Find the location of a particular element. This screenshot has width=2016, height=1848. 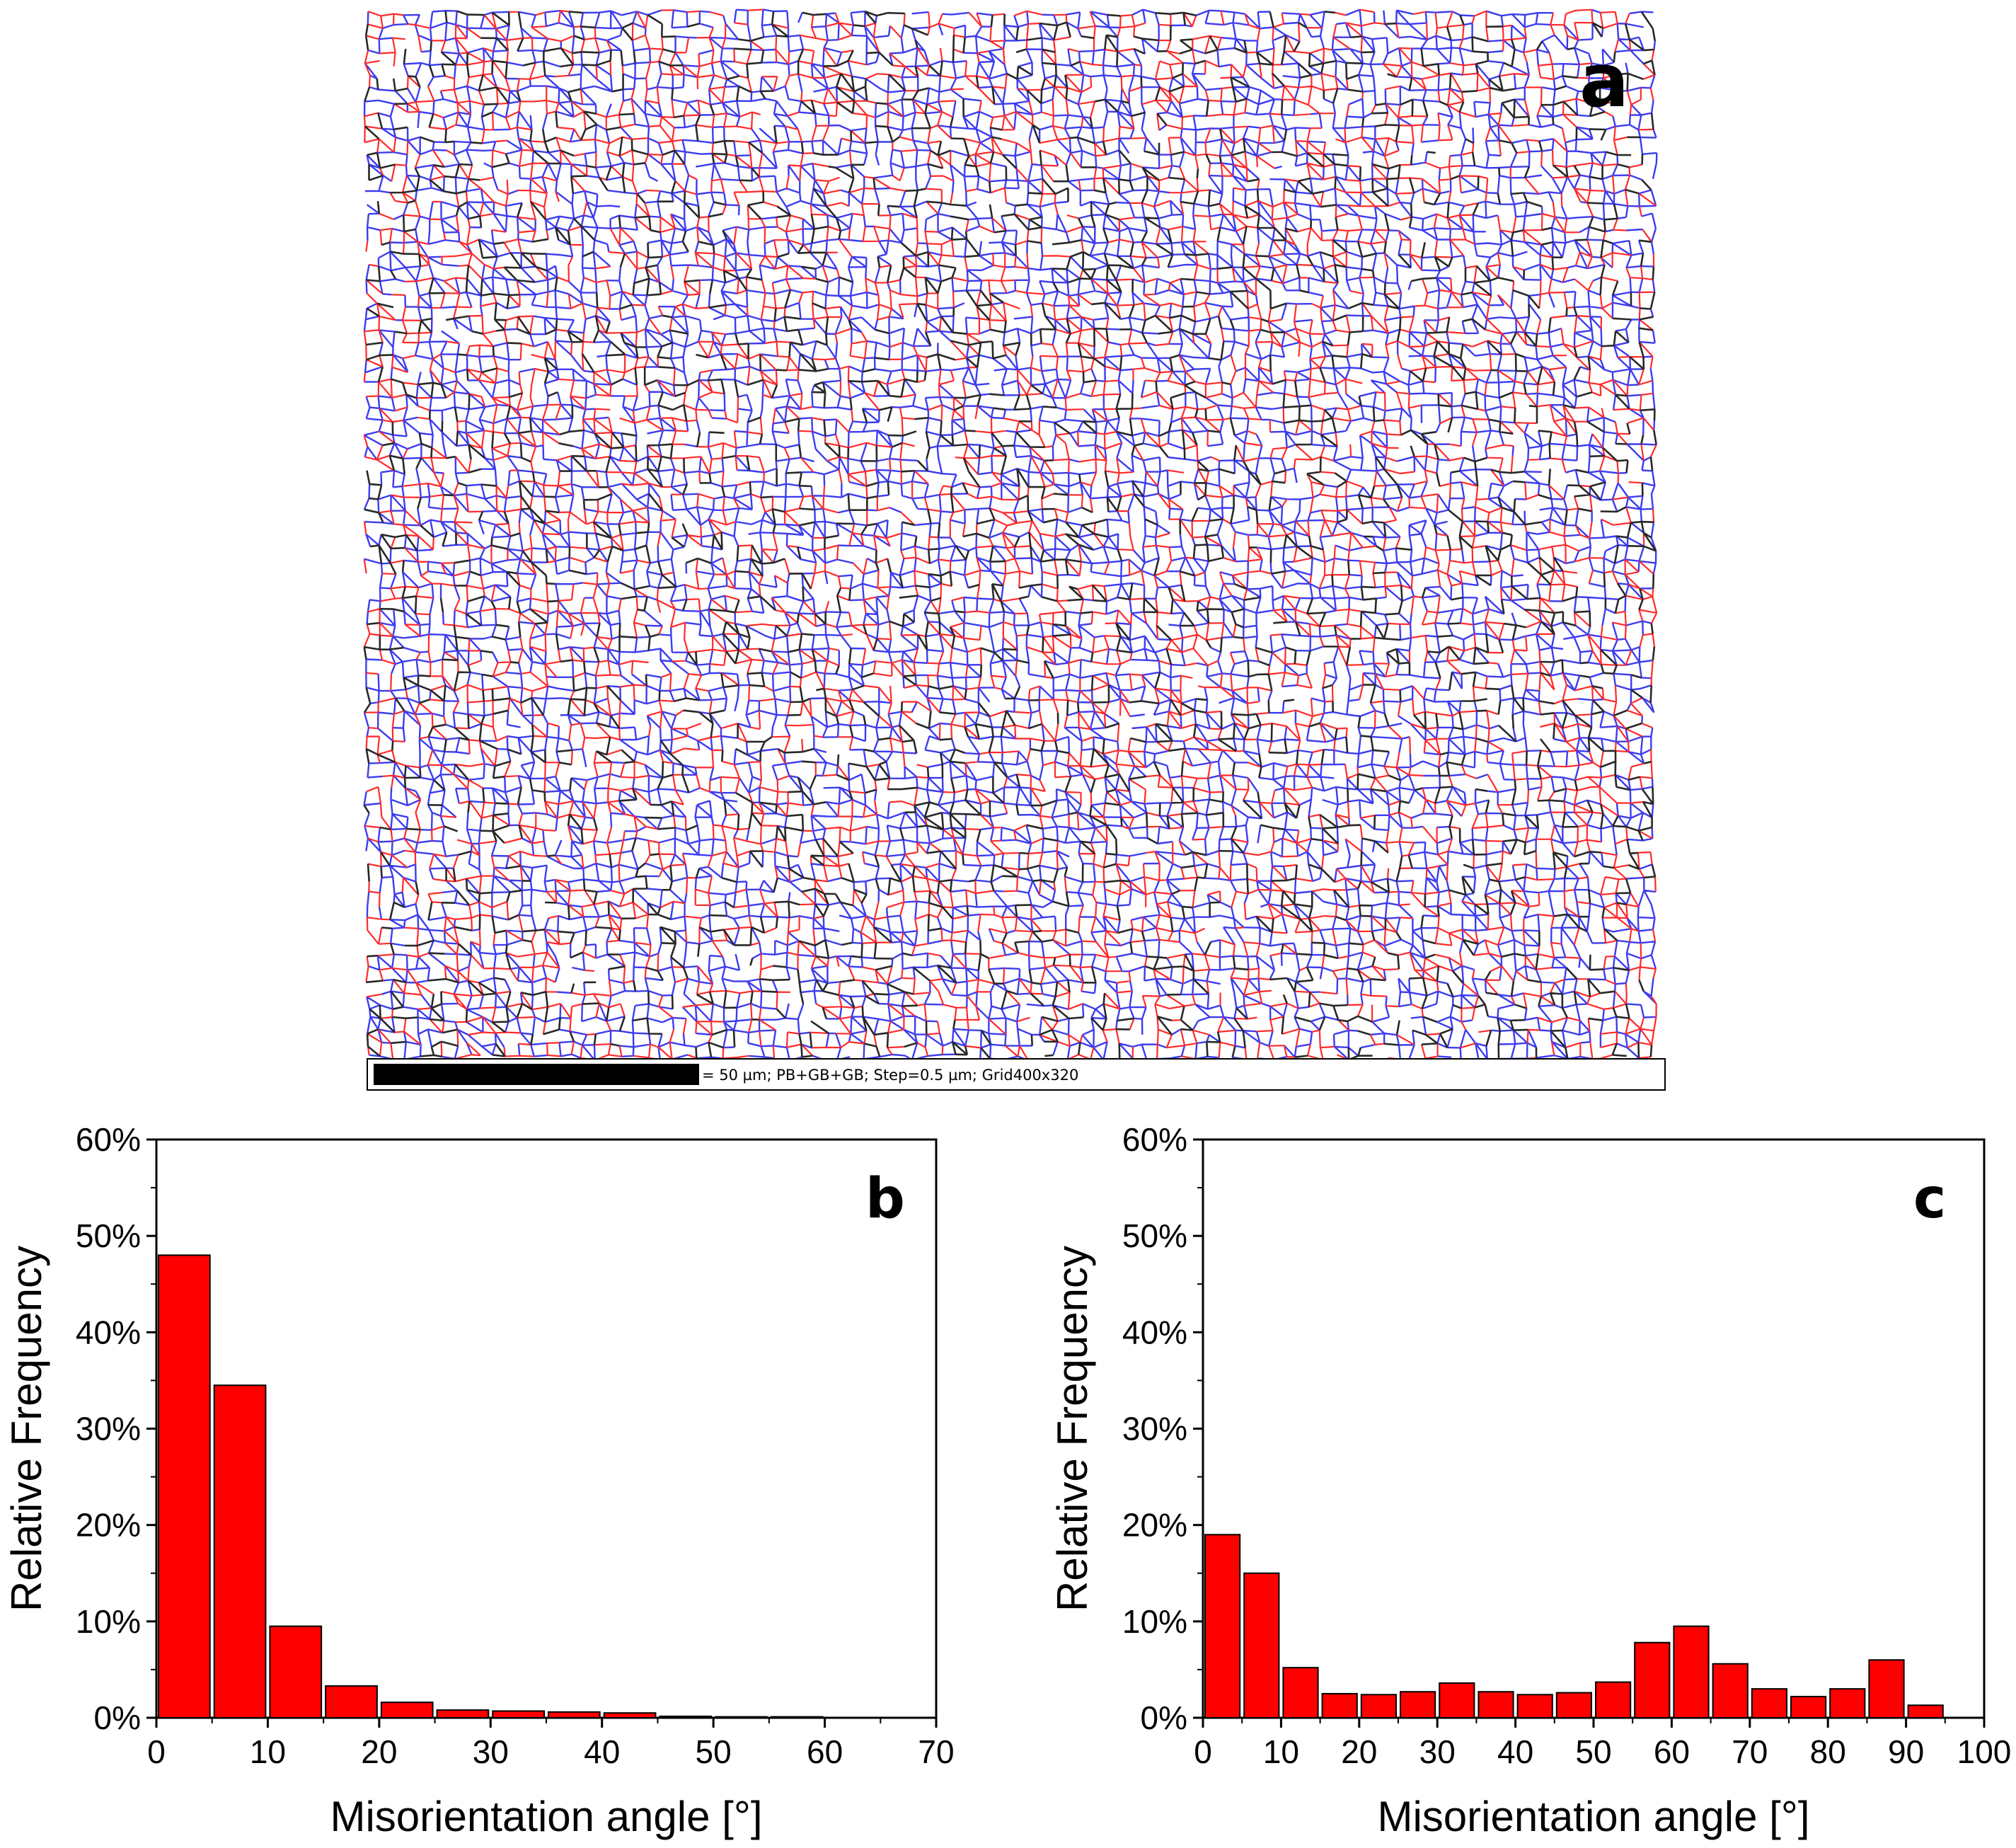

y-tick-label-b-0: 0% is located at coordinates (117, 1717).